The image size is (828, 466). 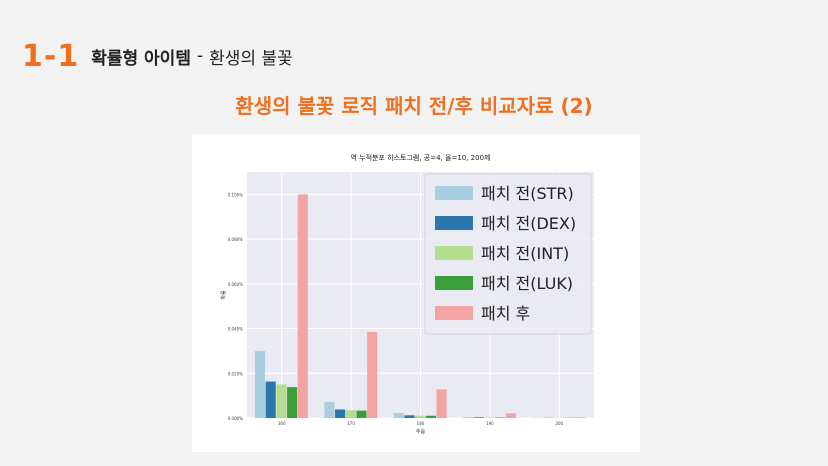 I want to click on slide-subtitle: 환생의 불꽃, so click(x=251, y=58).